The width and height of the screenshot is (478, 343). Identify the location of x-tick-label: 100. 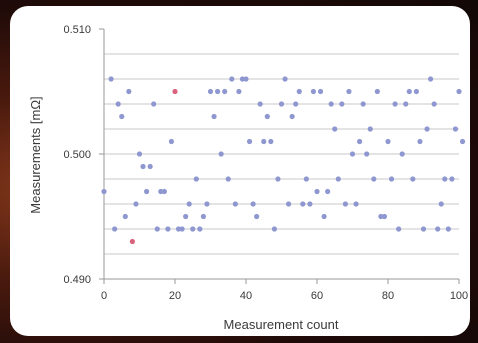
(459, 296).